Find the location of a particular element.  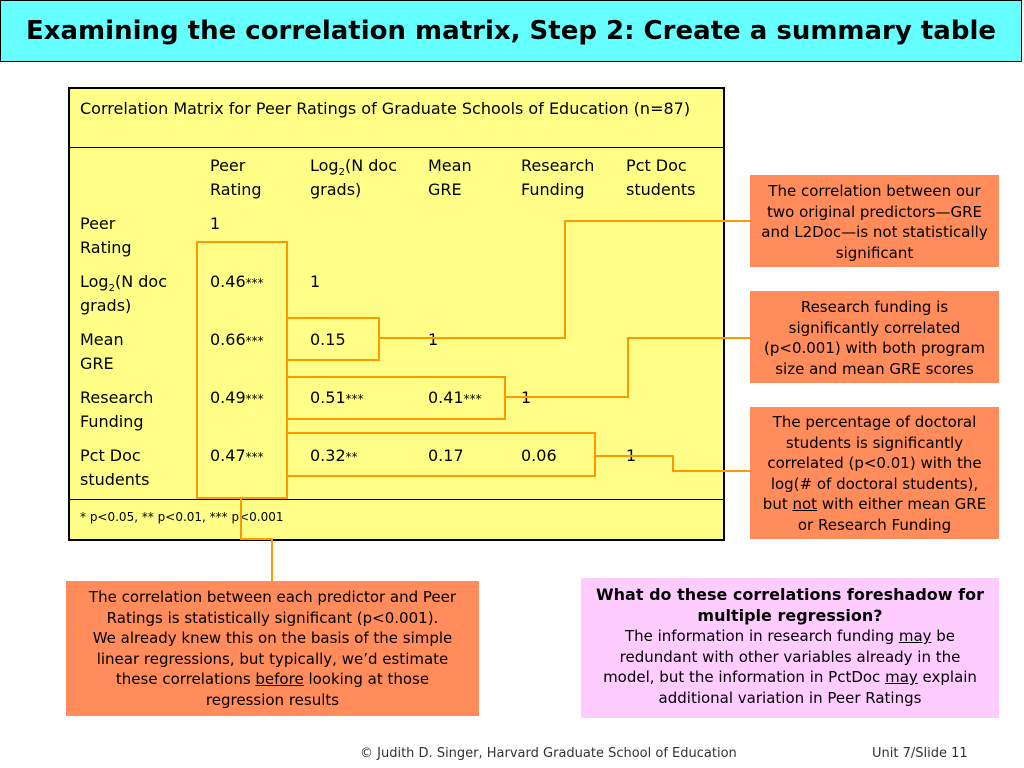

cell-value: 0.46*** is located at coordinates (237, 281).